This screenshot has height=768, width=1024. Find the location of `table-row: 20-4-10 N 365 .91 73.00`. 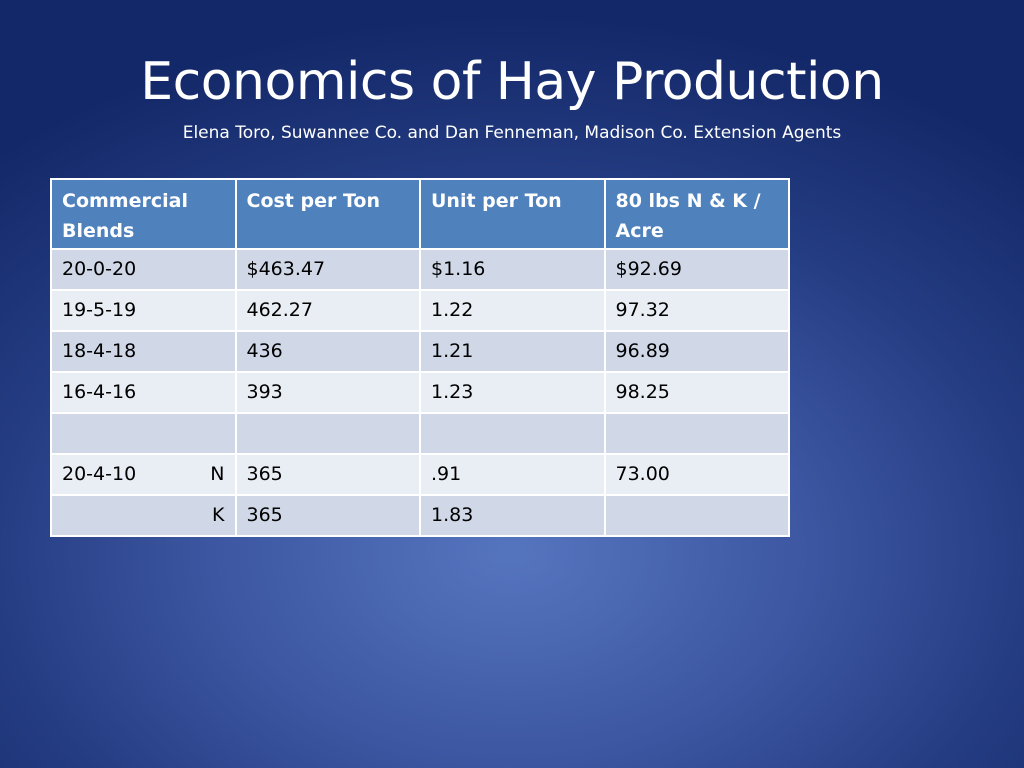

table-row: 20-4-10 N 365 .91 73.00 is located at coordinates (420, 474).